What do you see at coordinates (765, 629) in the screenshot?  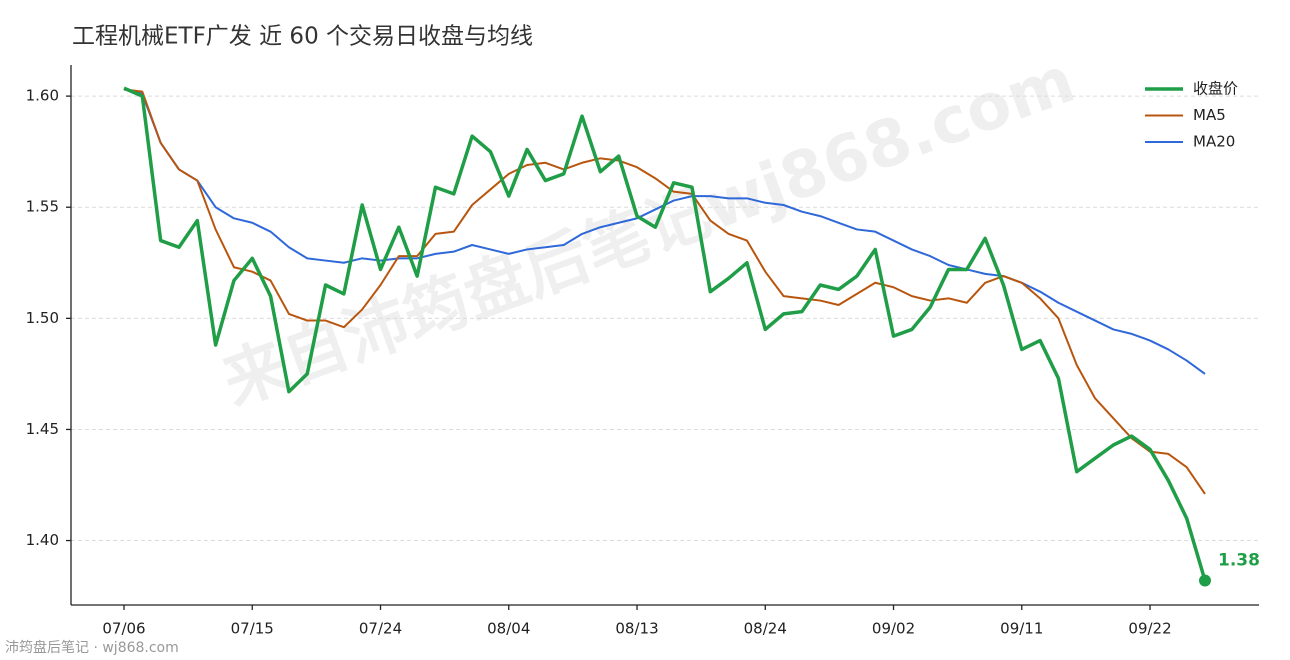 I see `x-tick-label: 08/24` at bounding box center [765, 629].